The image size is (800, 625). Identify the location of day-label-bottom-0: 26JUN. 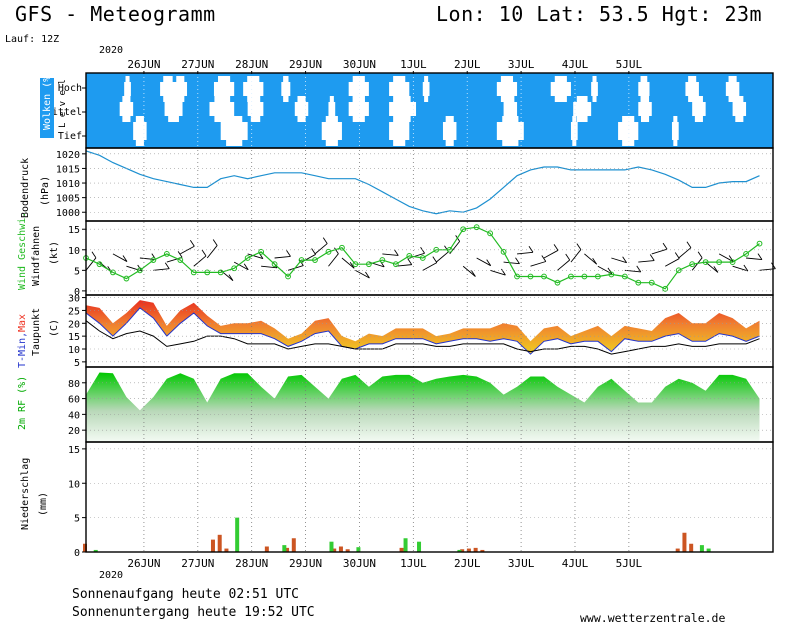
(143, 563).